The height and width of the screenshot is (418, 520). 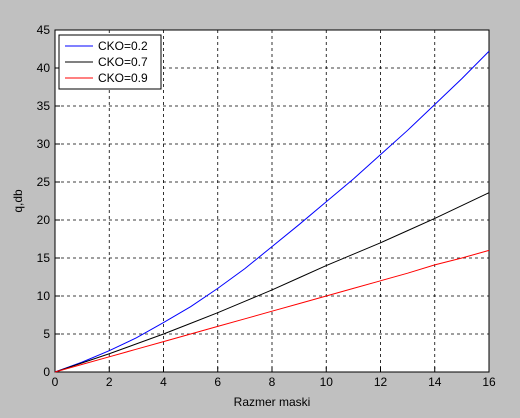 I want to click on y-tick-label: 0, so click(x=46, y=372).